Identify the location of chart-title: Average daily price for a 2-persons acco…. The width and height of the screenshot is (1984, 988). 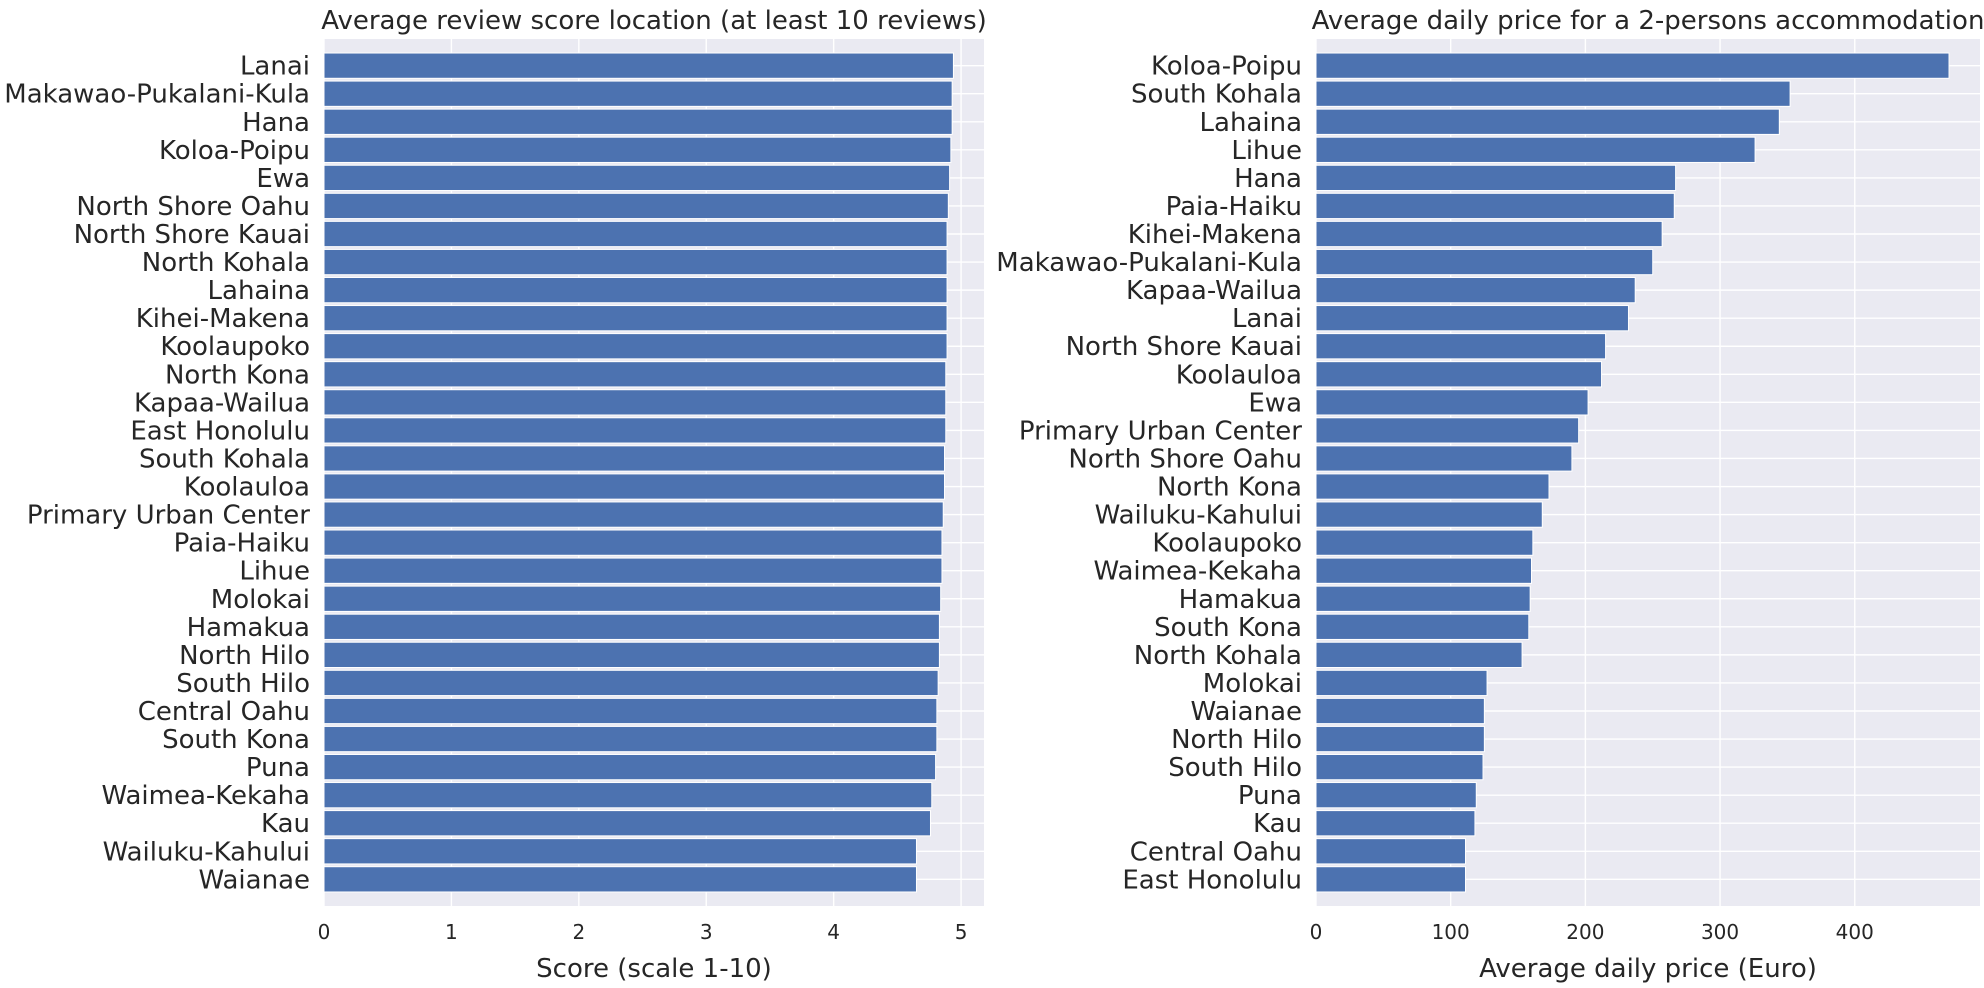
(1648, 21).